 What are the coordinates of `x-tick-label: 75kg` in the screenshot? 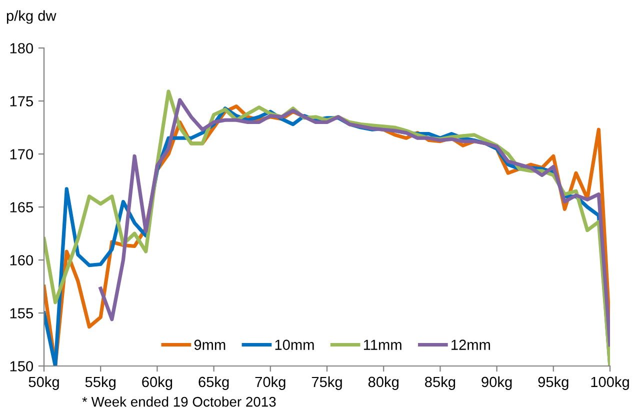 It's located at (327, 383).